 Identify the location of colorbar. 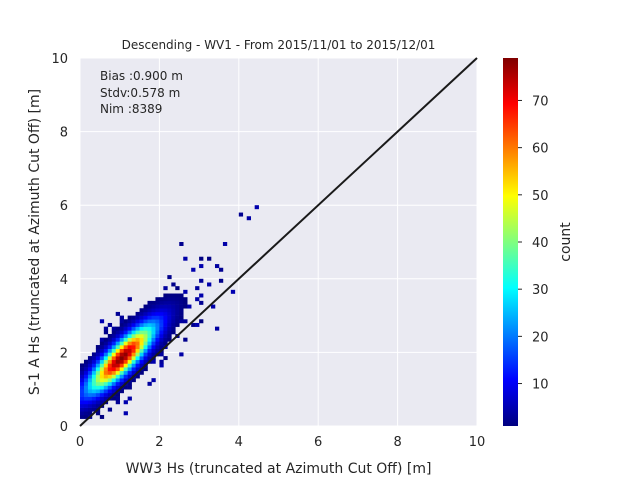
(510, 242).